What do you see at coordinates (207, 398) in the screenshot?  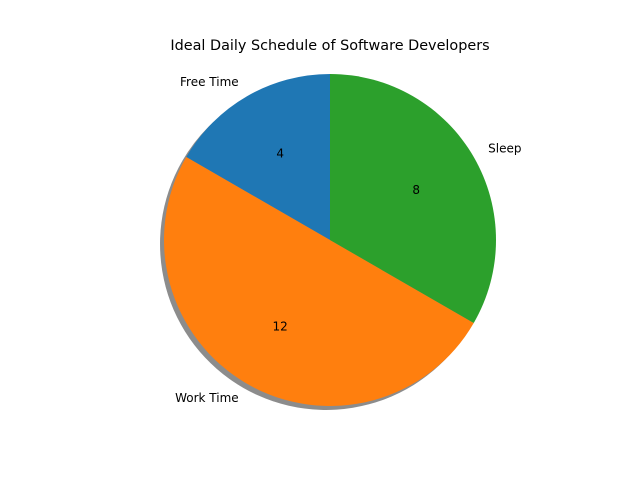 I see `slice-label-work-time: Work Time` at bounding box center [207, 398].